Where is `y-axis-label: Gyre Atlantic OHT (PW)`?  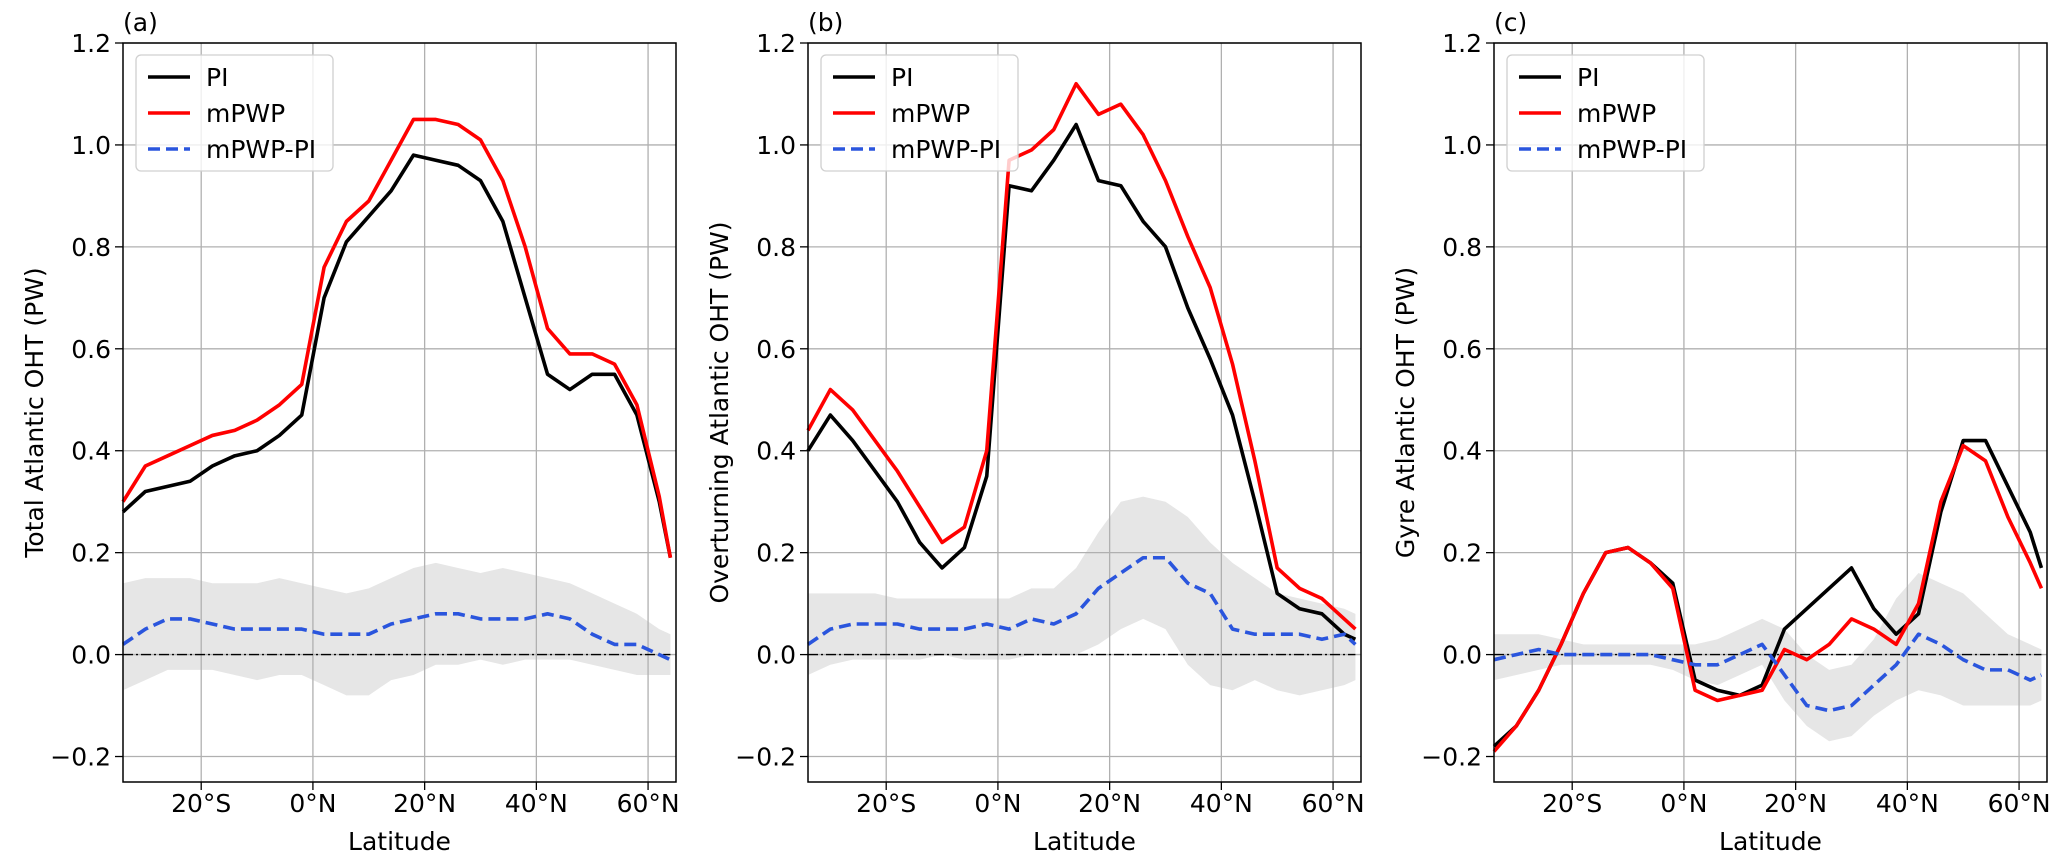
y-axis-label: Gyre Atlantic OHT (PW) is located at coordinates (1405, 412).